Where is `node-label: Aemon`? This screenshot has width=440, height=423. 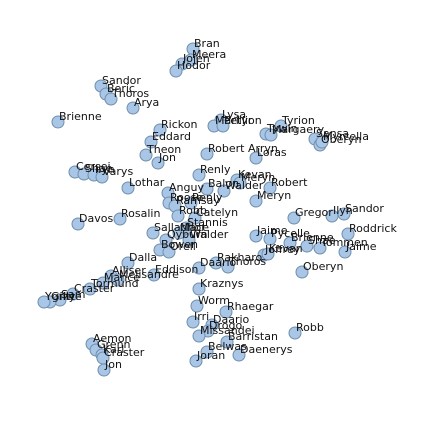 node-label: Aemon is located at coordinates (112, 338).